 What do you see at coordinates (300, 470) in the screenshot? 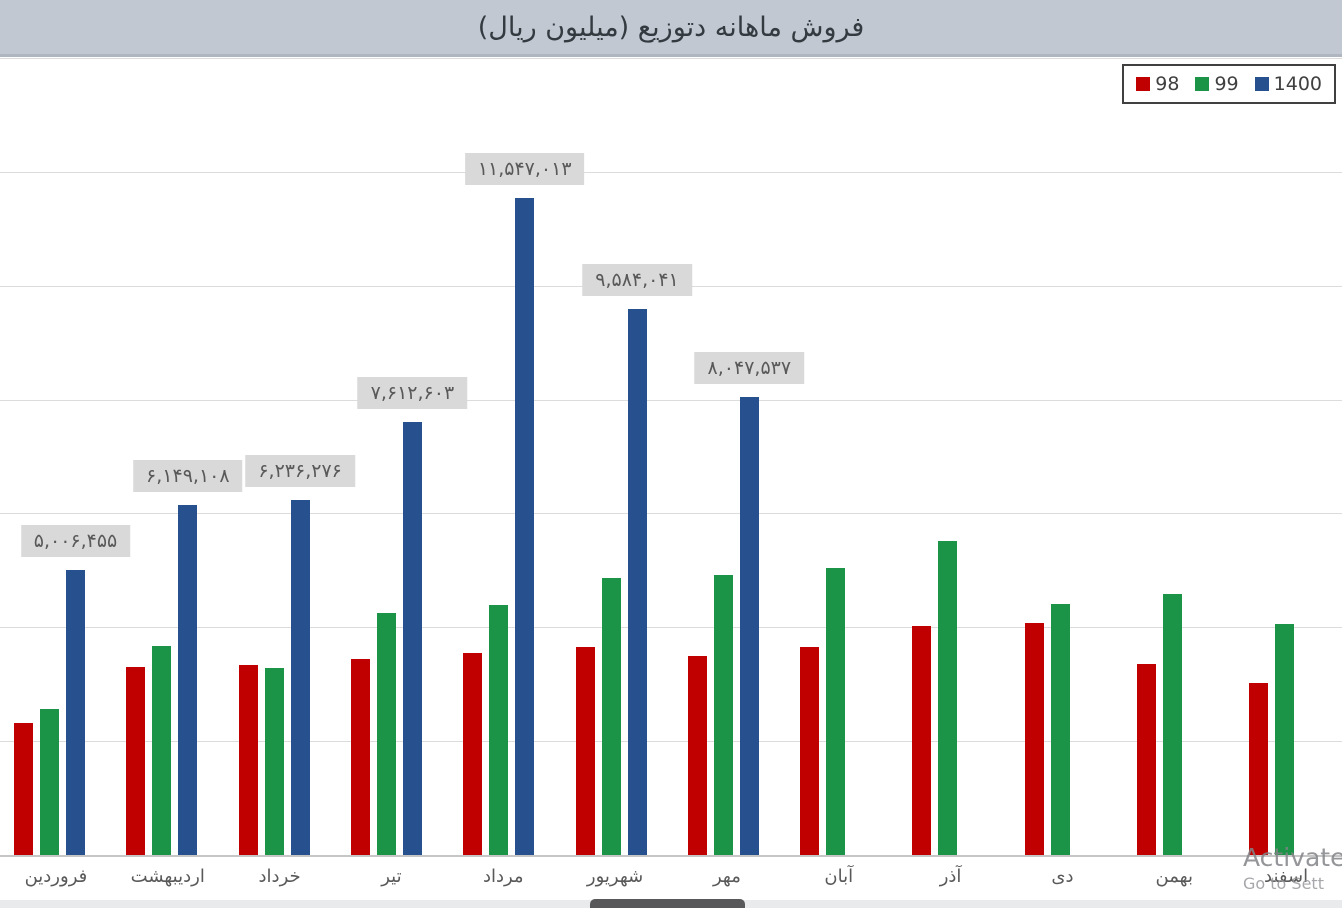
I see `value-label-month-3: ۶,۲۳۶,۲۷۶` at bounding box center [300, 470].